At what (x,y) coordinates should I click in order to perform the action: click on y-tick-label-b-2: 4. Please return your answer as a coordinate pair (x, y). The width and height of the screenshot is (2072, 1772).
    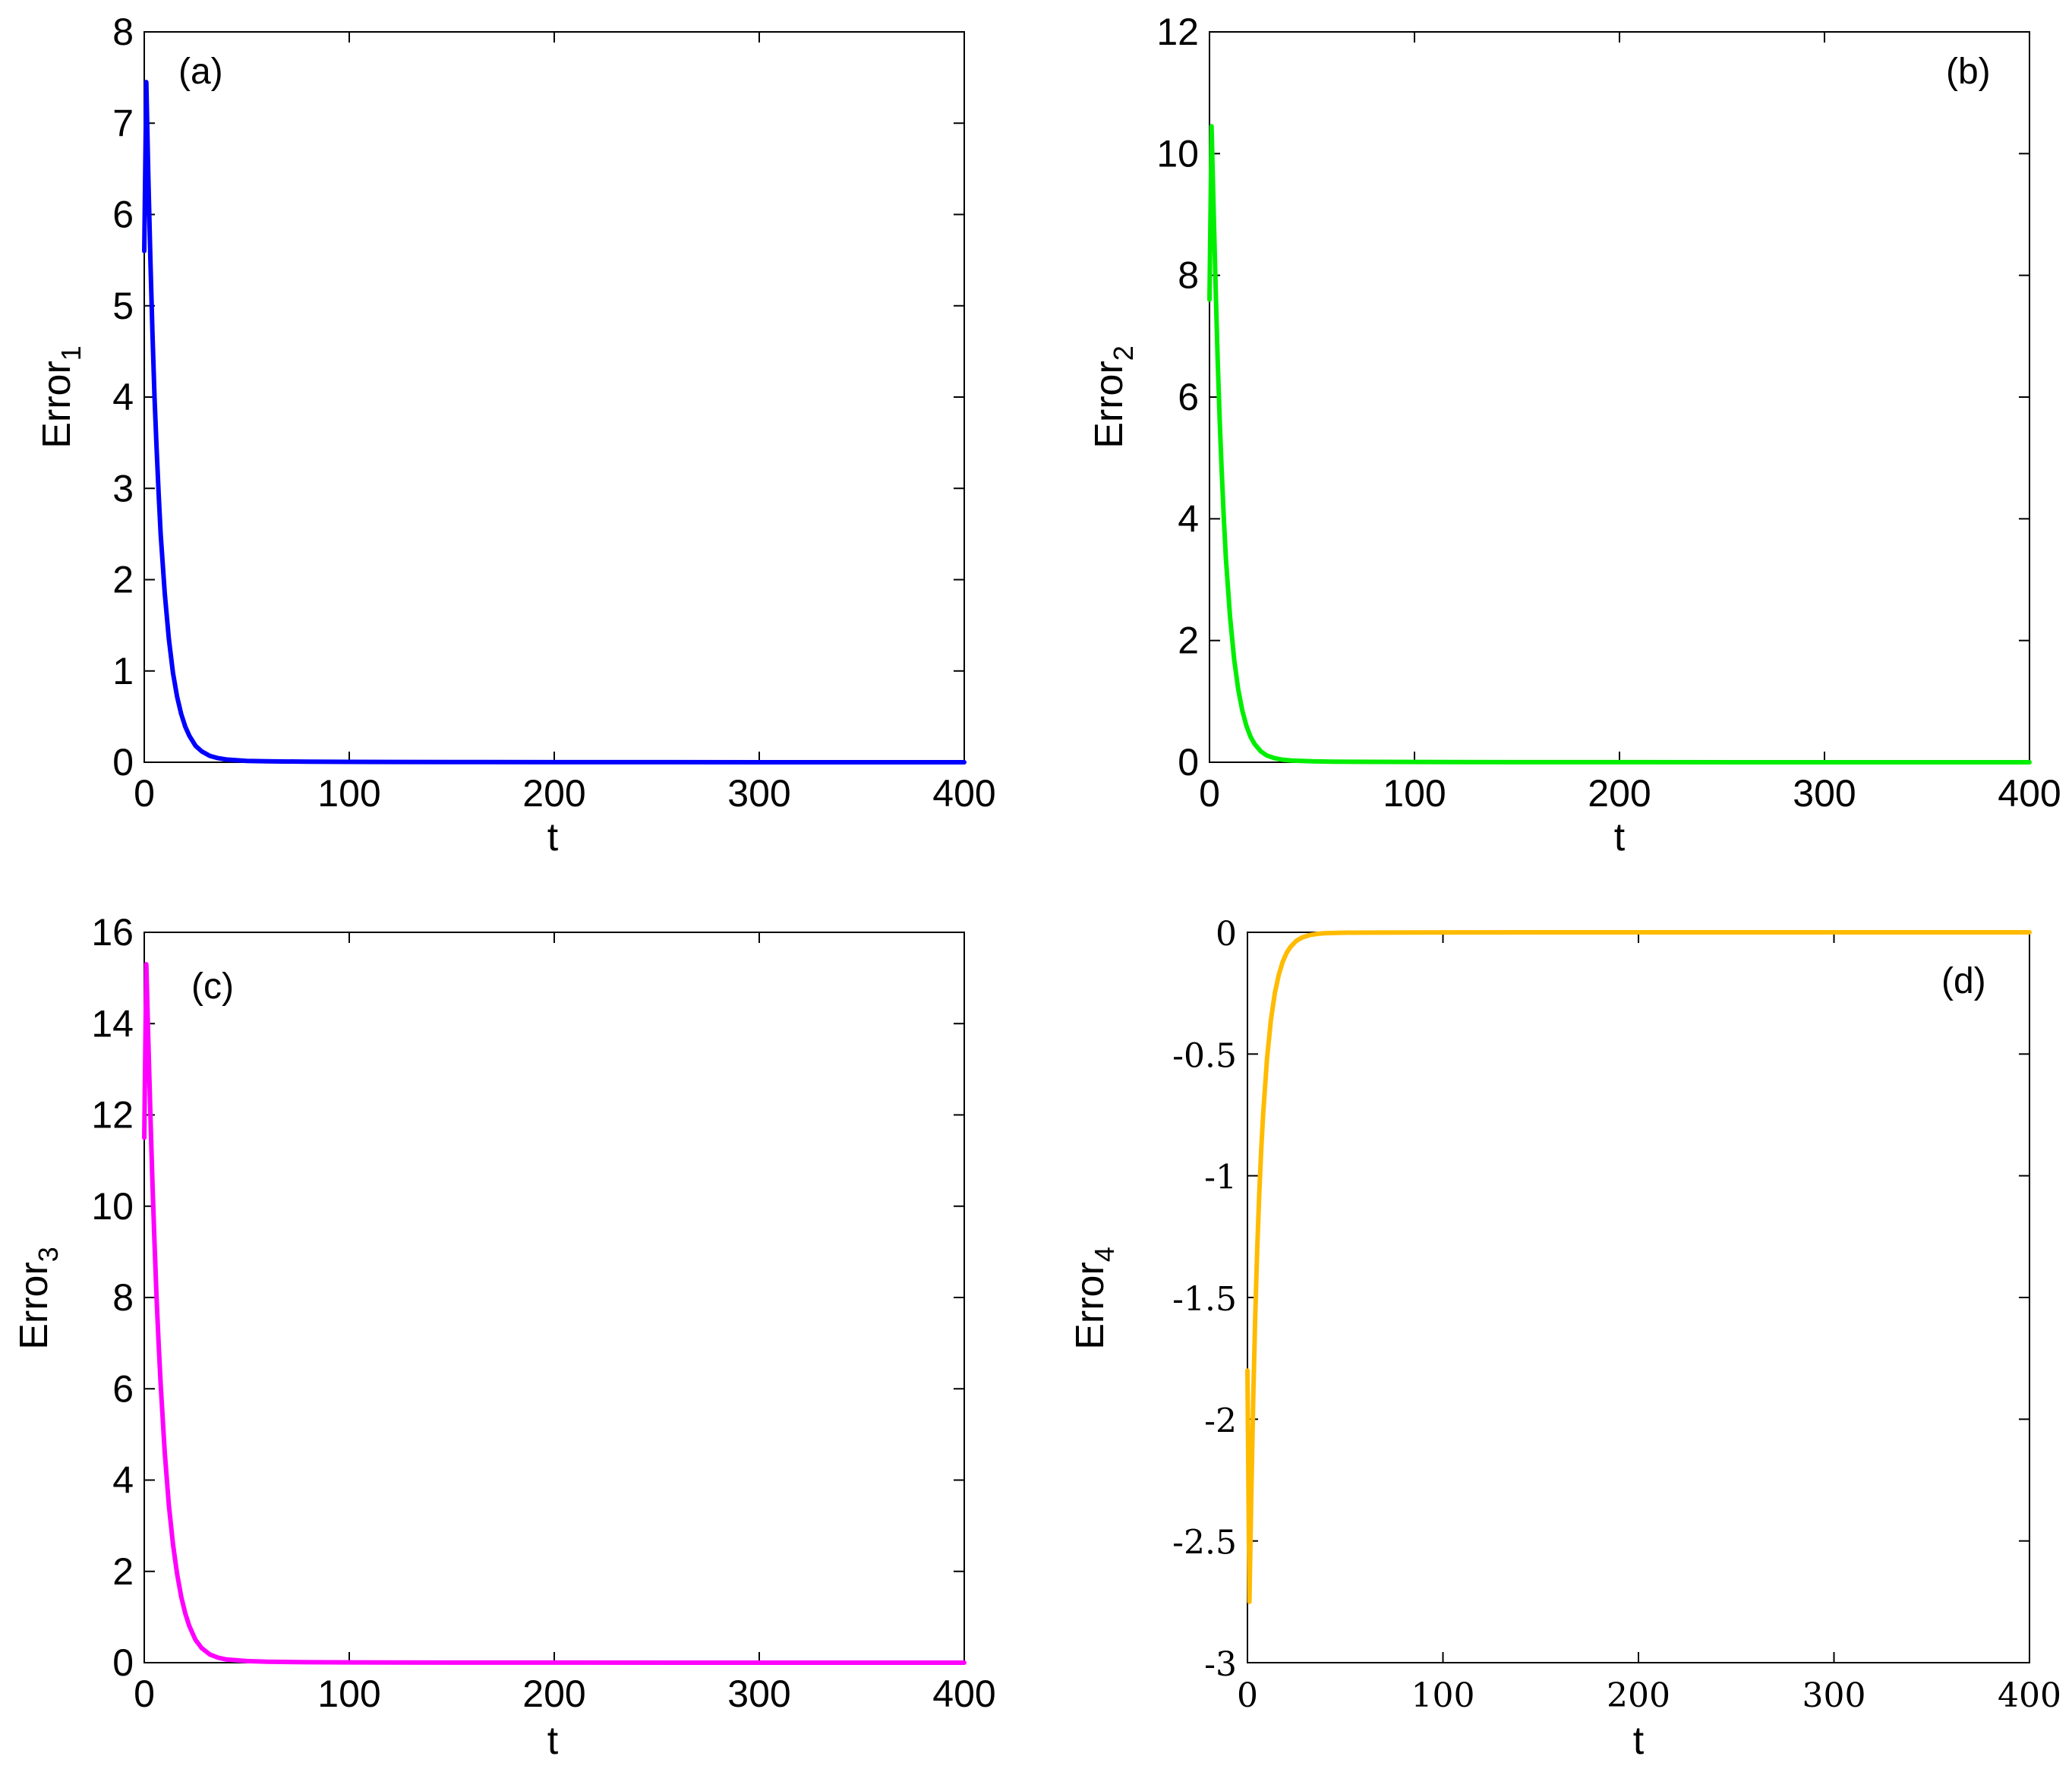
    Looking at the image, I should click on (1188, 518).